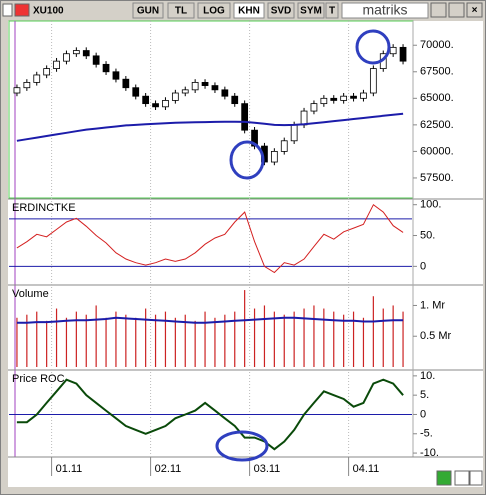  I want to click on y-tick-label: 50., so click(427, 235).